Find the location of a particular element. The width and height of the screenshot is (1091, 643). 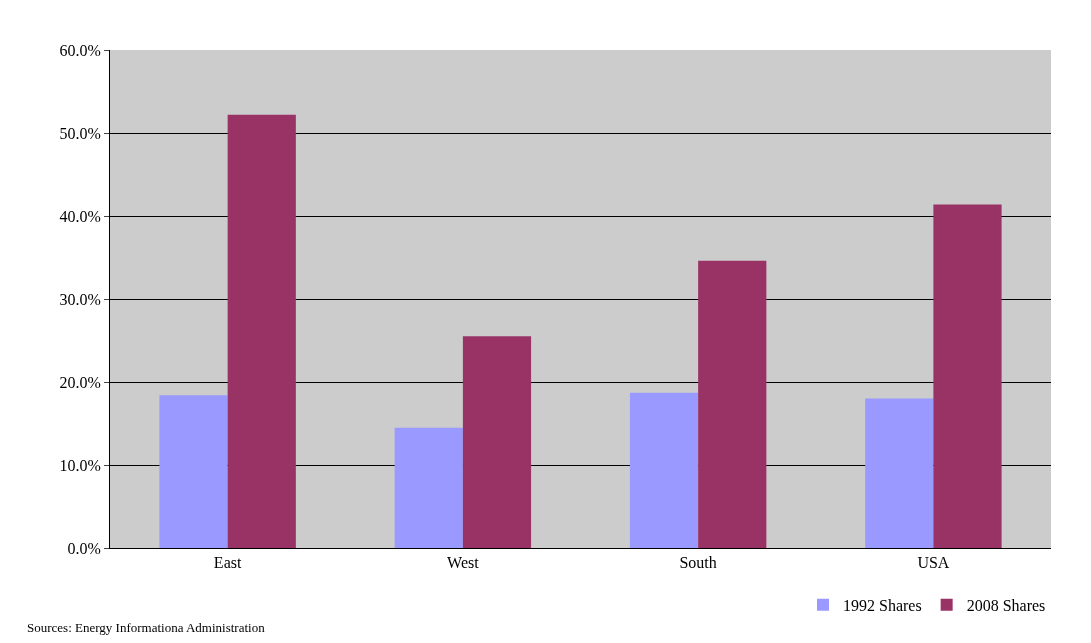

y-tick-label: 30.0% is located at coordinates (80, 299).